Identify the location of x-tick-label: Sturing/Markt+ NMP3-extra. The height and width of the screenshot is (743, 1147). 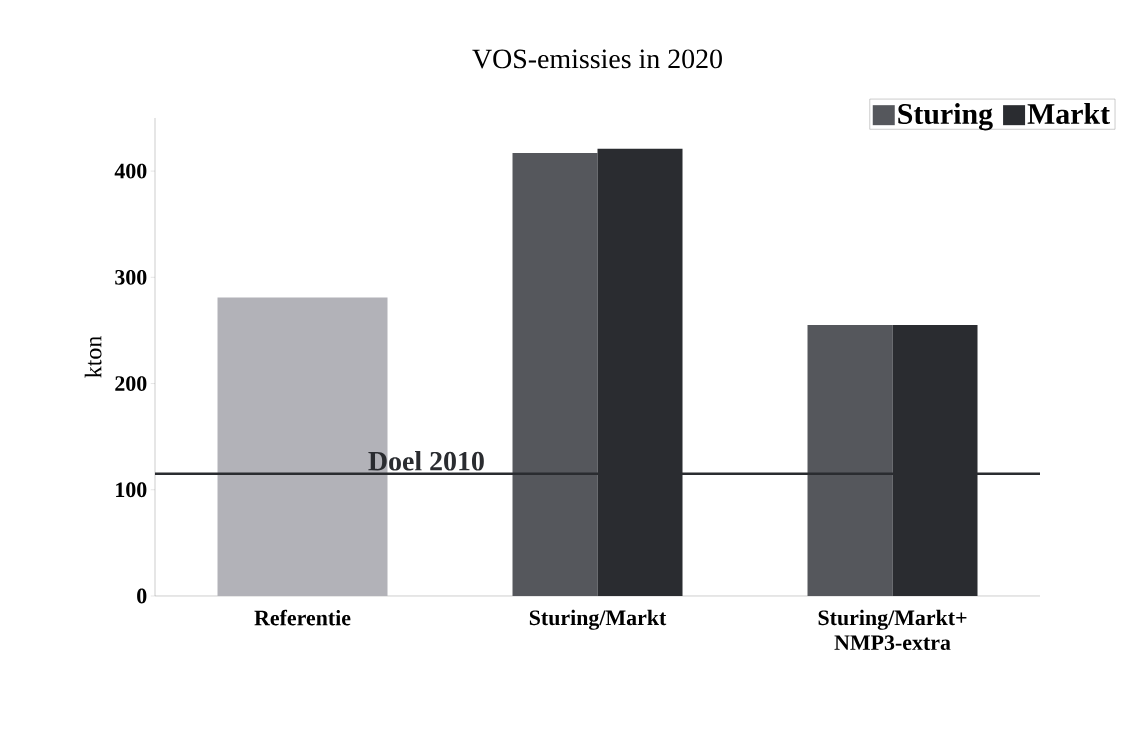
(892, 630).